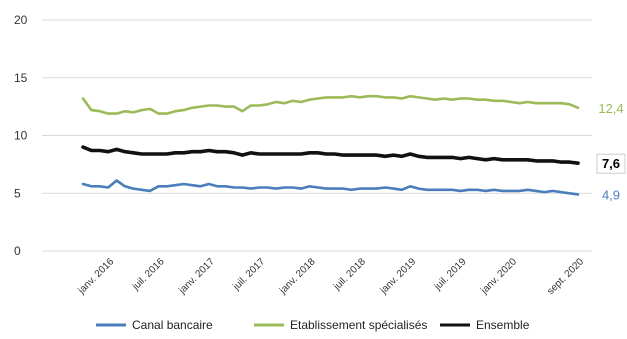  What do you see at coordinates (611, 194) in the screenshot?
I see `end-label-0: 4,9` at bounding box center [611, 194].